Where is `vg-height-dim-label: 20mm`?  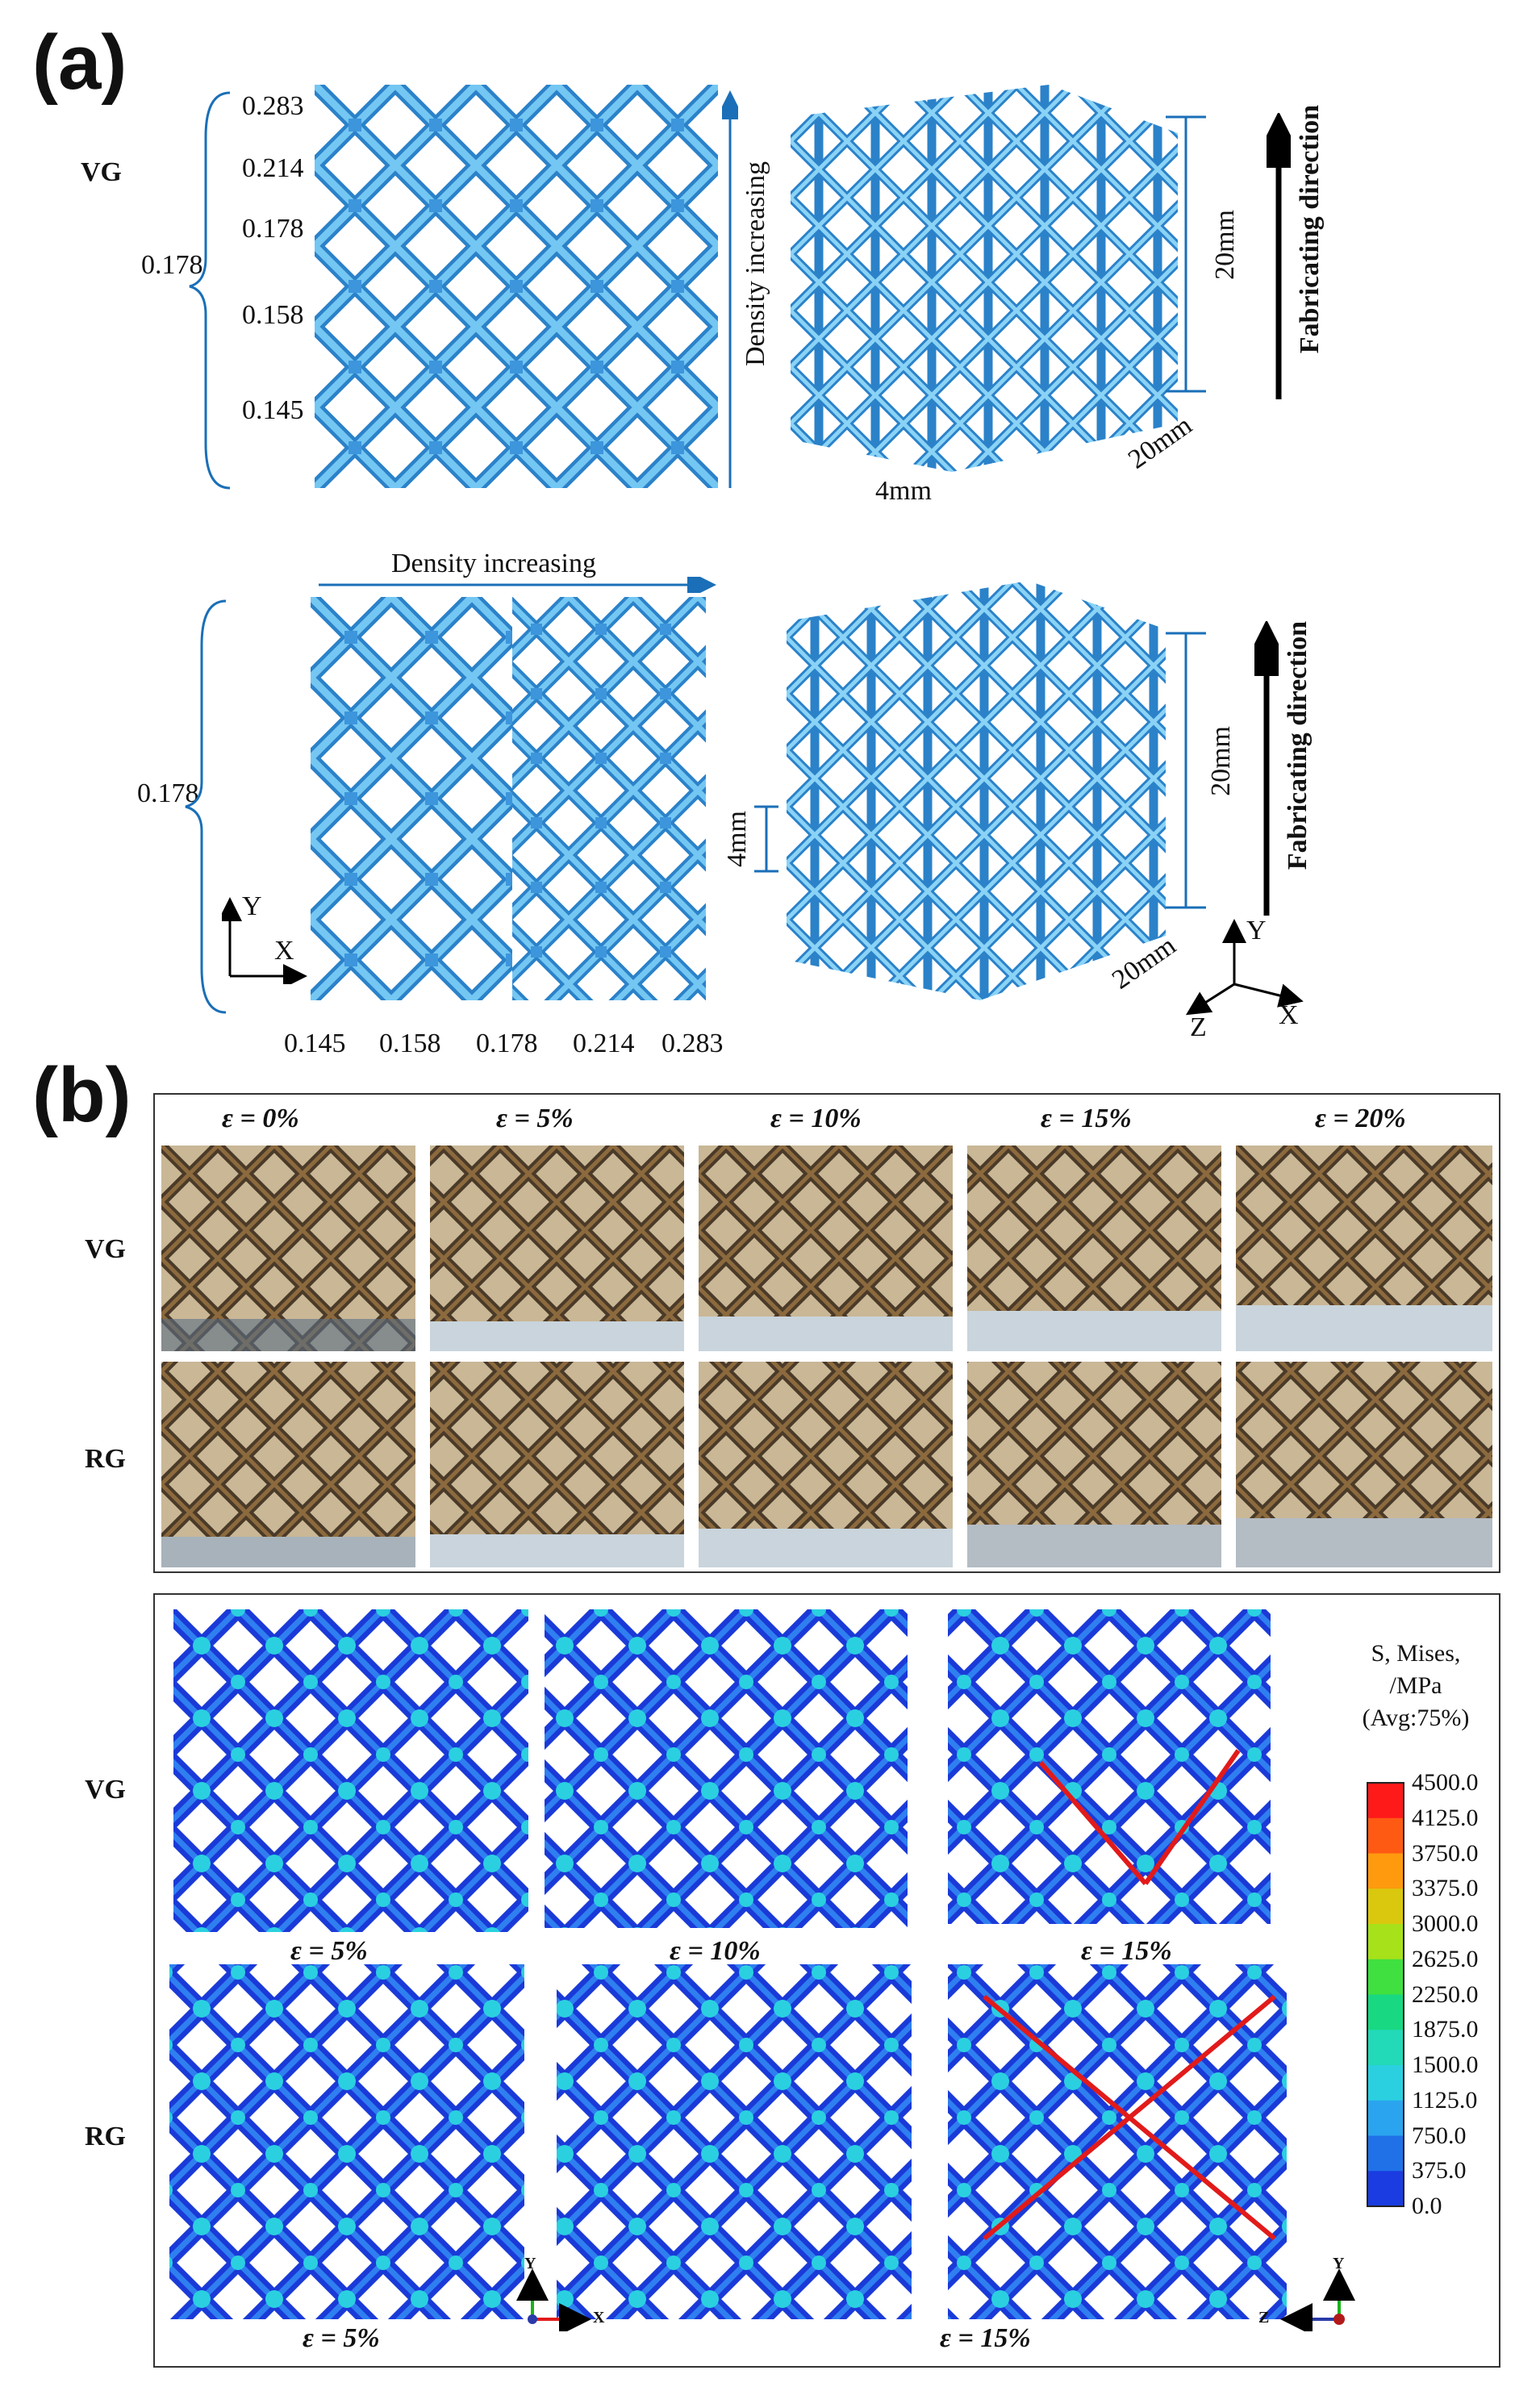
vg-height-dim-label: 20mm is located at coordinates (1225, 245).